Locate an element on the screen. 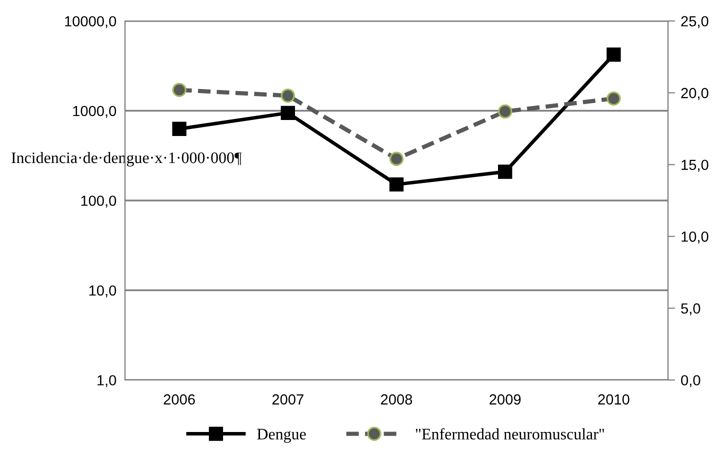  x-tick-label: 2007 is located at coordinates (288, 399).